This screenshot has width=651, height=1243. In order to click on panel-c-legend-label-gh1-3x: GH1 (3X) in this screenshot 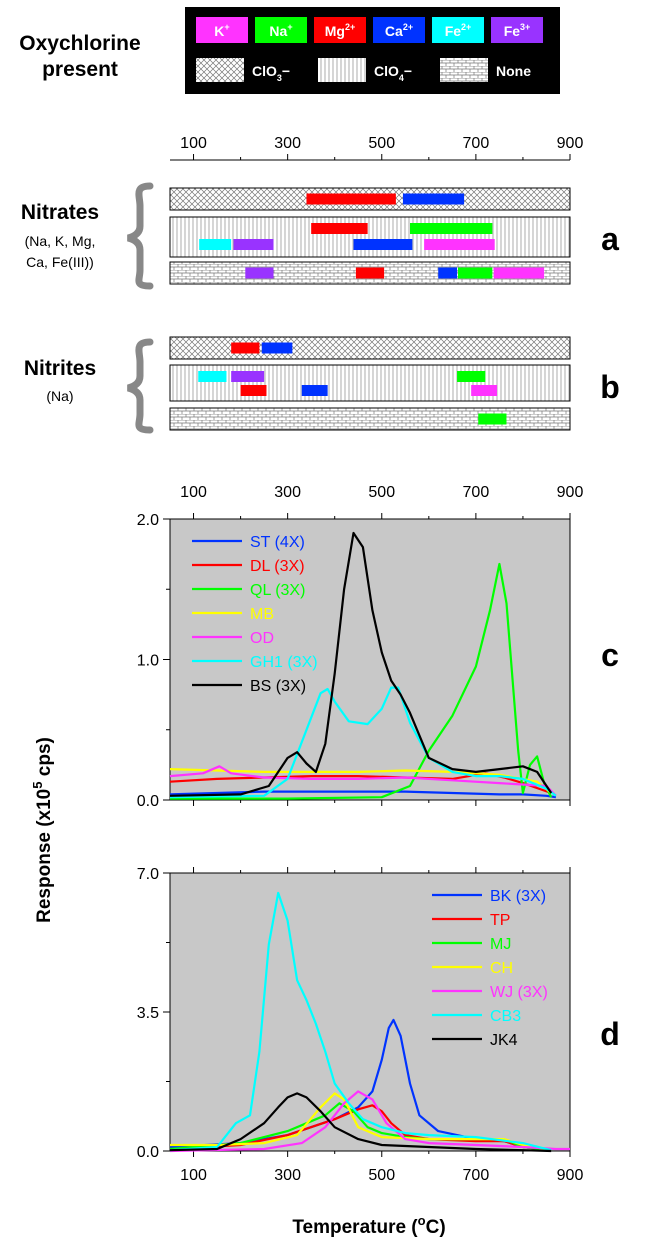, I will do `click(284, 662)`.